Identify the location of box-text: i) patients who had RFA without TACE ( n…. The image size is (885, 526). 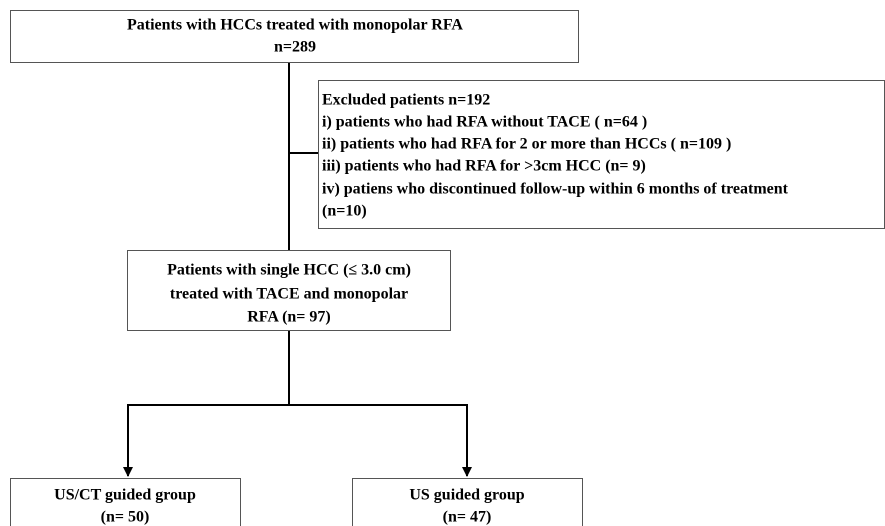
(484, 122).